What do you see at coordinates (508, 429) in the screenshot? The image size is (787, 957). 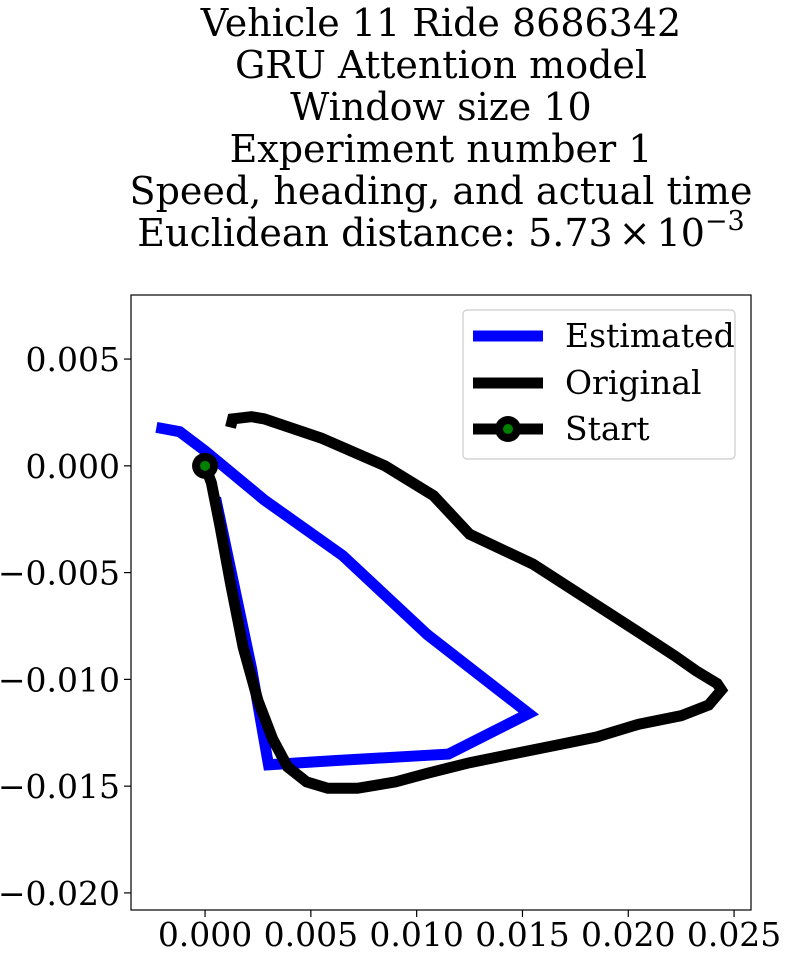 I see `legend-start-marker-center` at bounding box center [508, 429].